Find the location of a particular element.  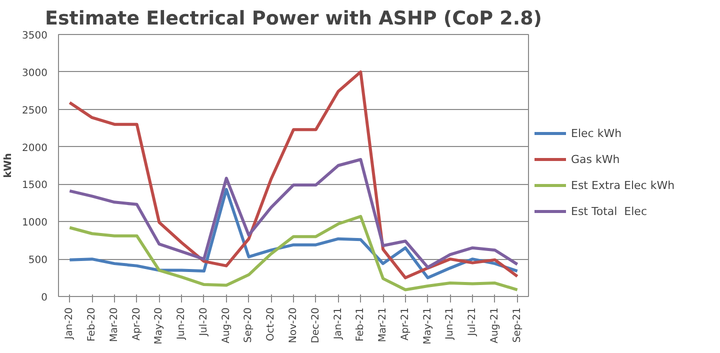

x-tick-label: Sep-20 is located at coordinates (248, 325).